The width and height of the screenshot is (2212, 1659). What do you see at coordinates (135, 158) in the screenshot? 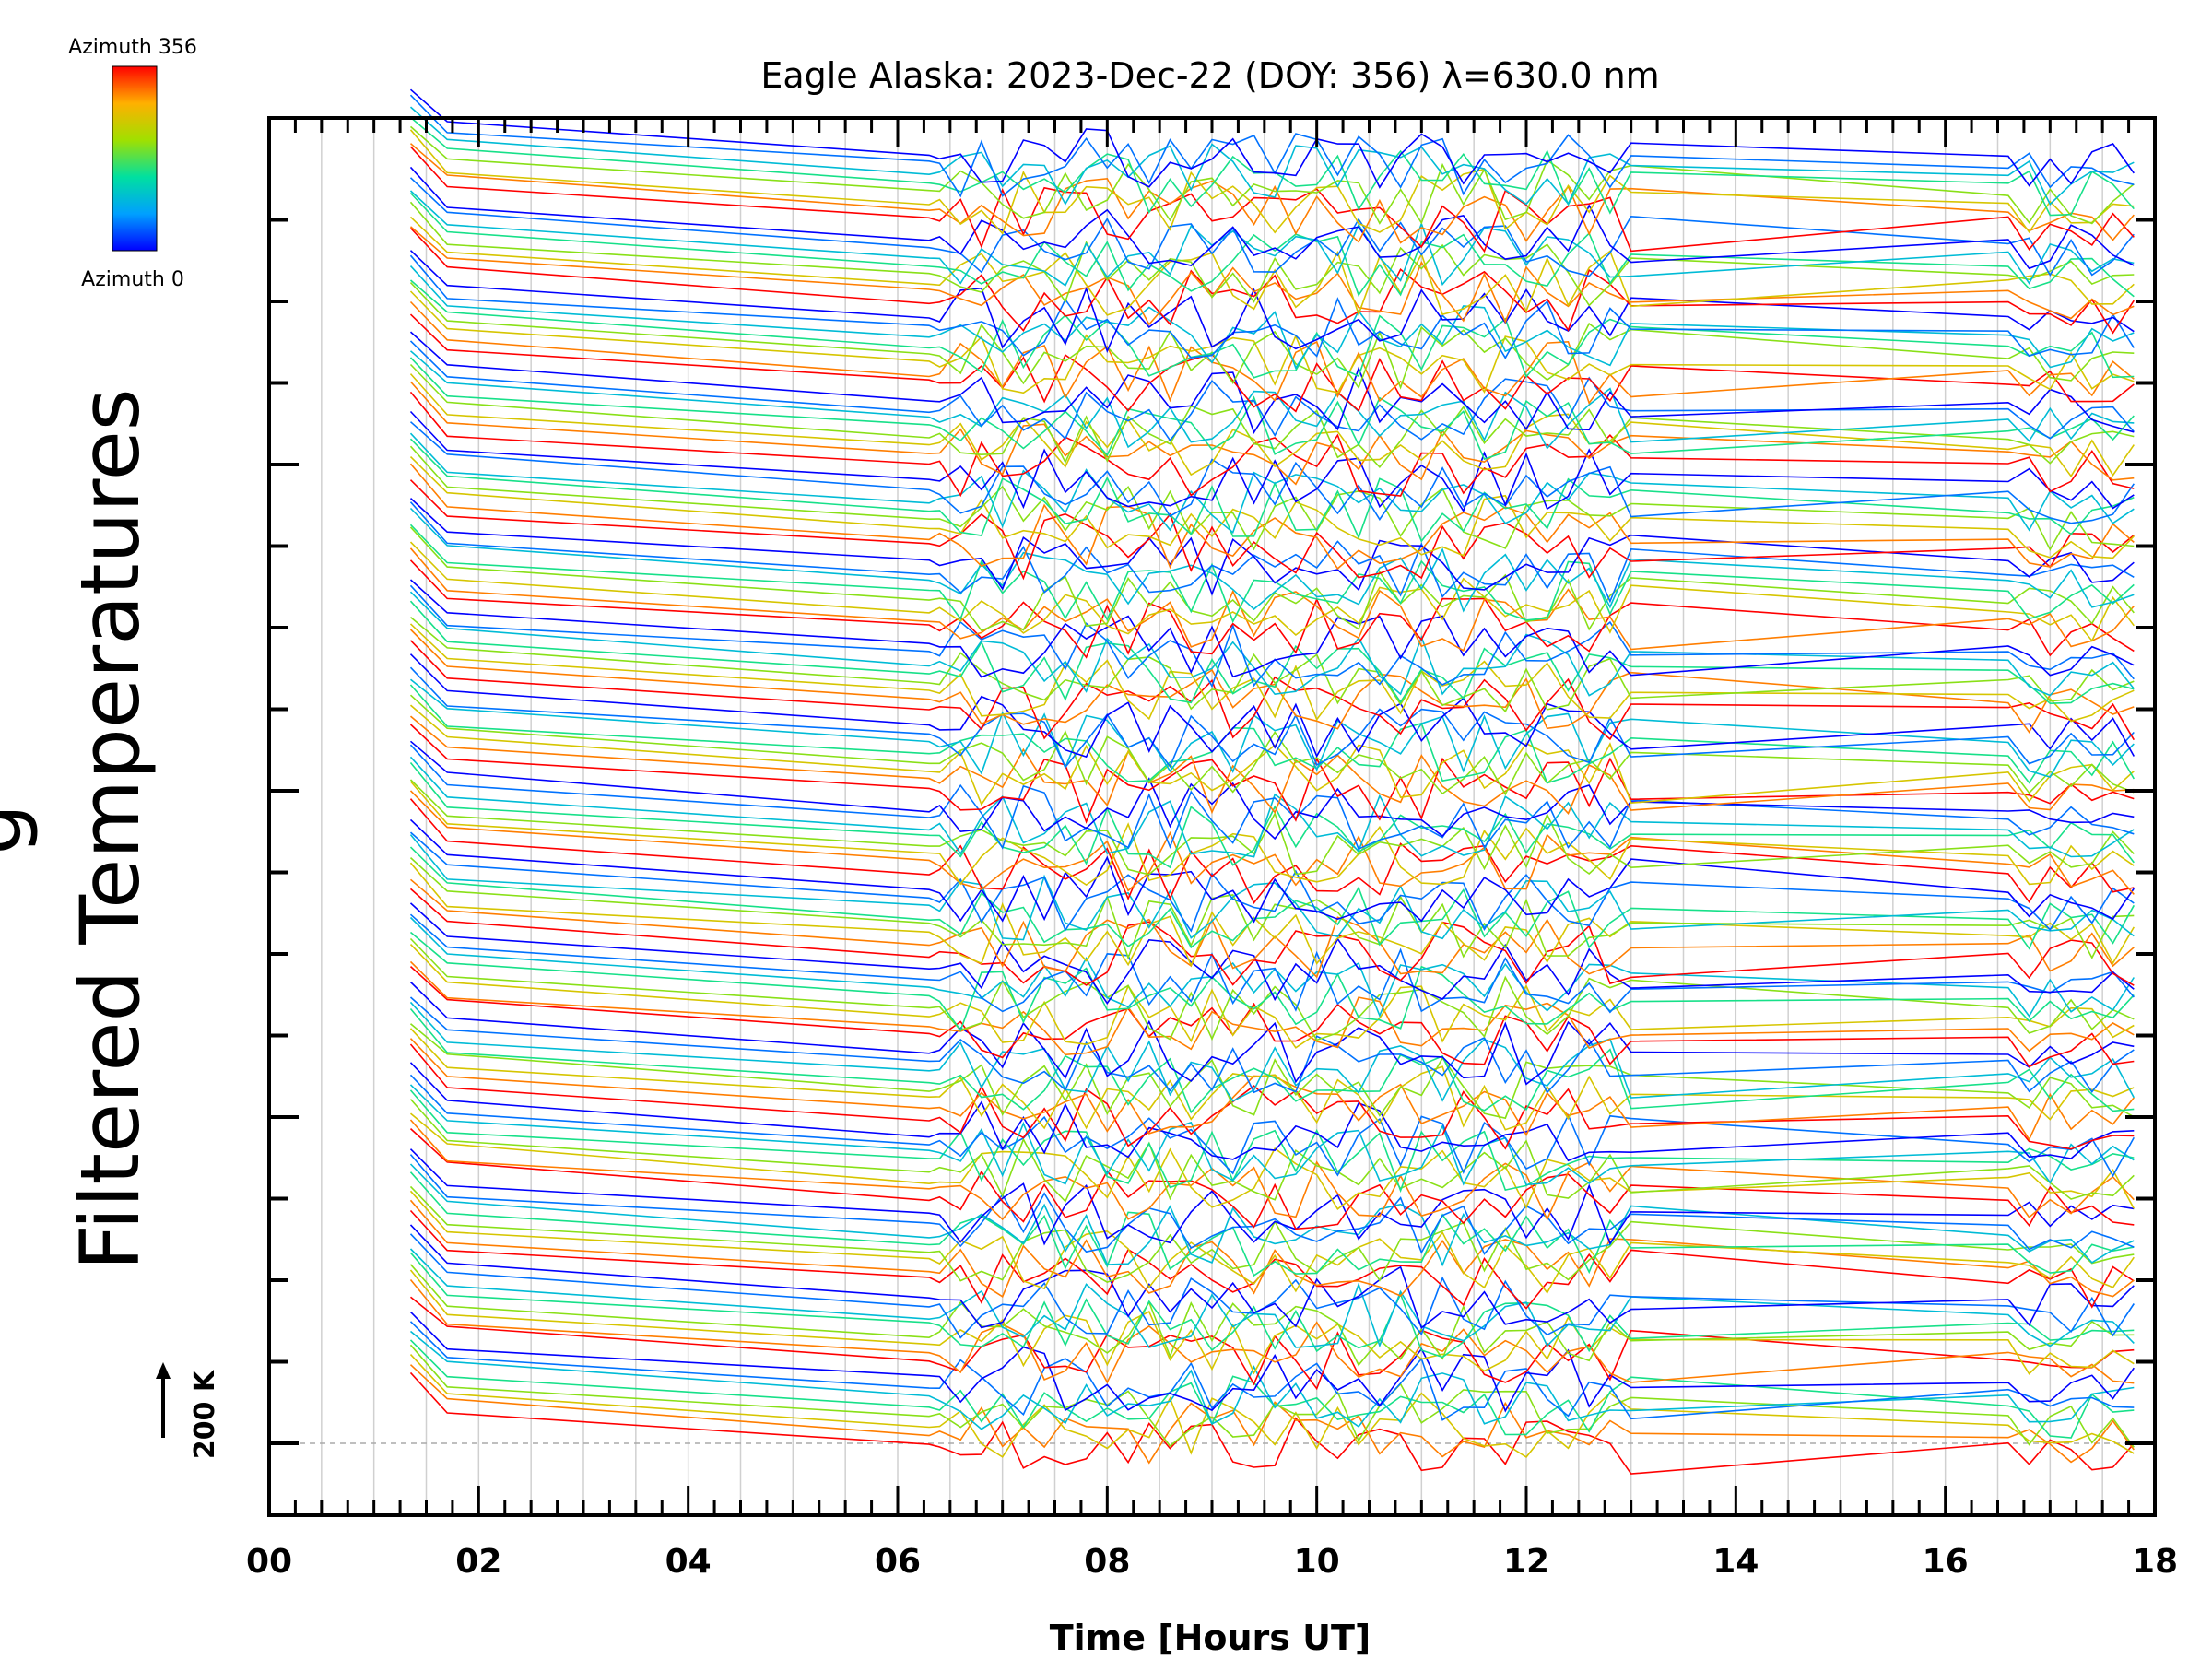
I see `azimuth-colorbar` at bounding box center [135, 158].